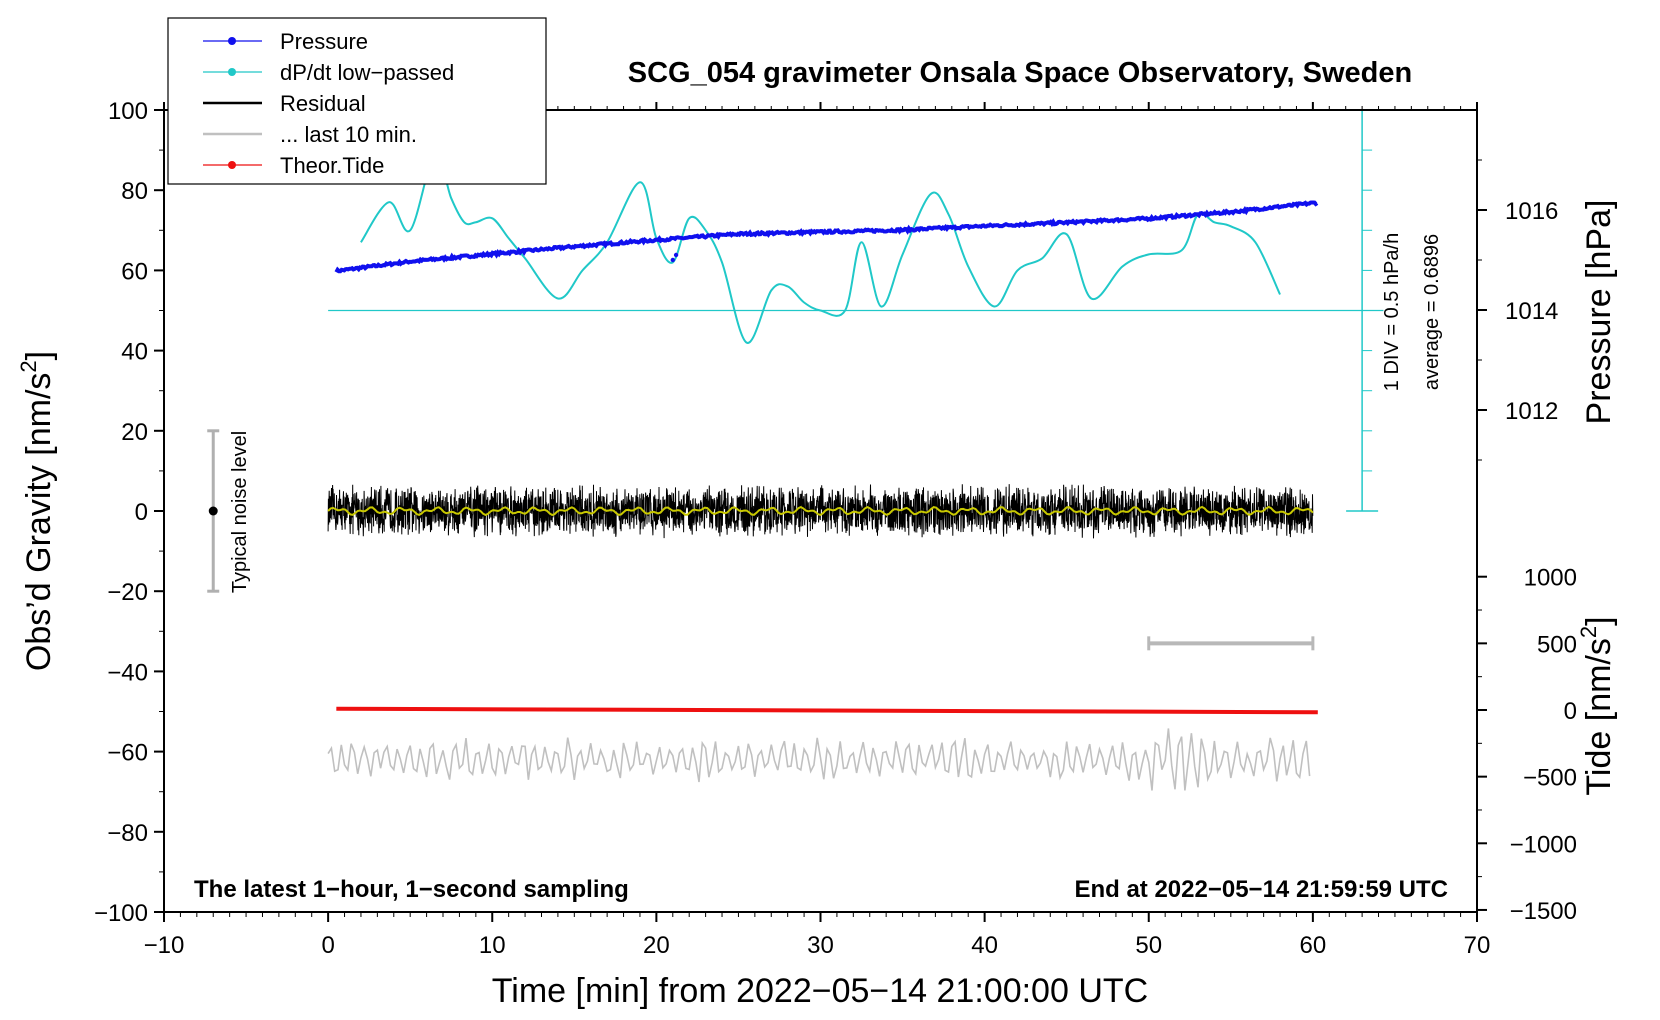 Image resolution: width=1660 pixels, height=1020 pixels. Describe the element at coordinates (1557, 644) in the screenshot. I see `tide-tick-label: 500` at that location.